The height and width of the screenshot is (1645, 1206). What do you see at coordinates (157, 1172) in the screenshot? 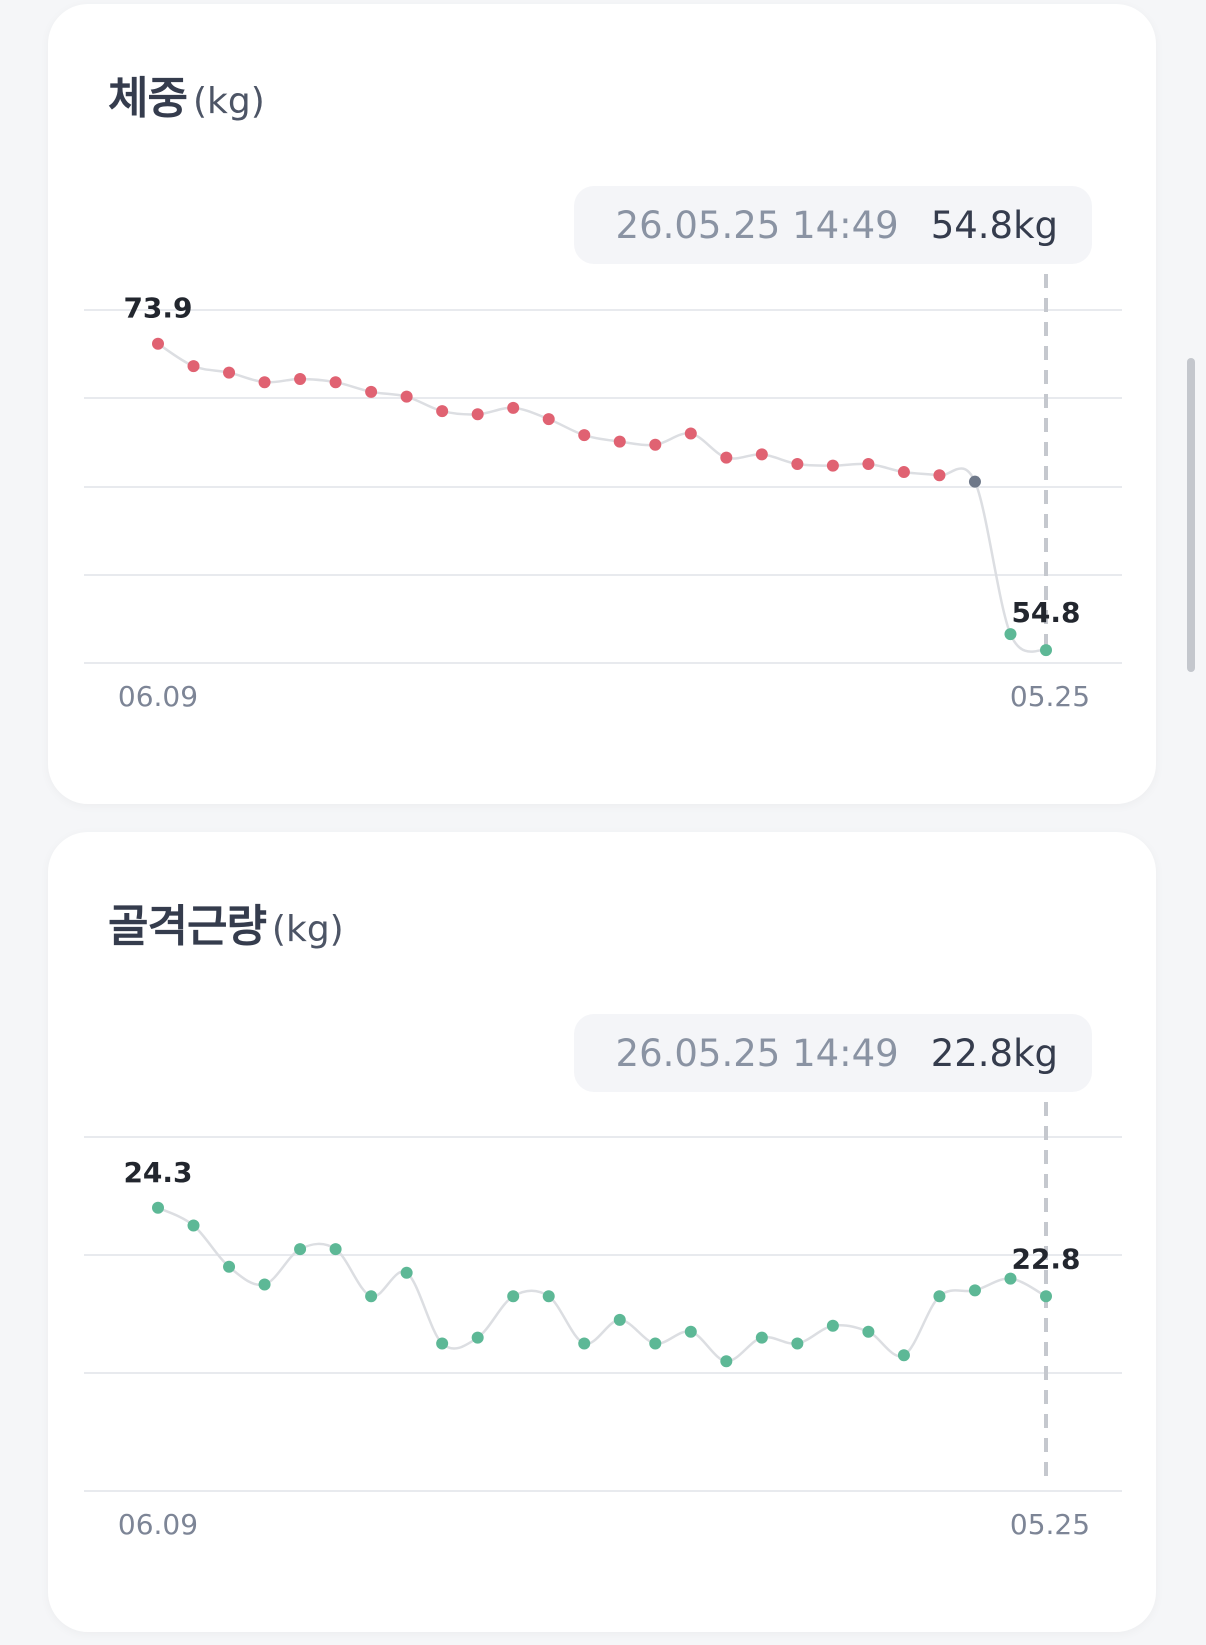
I see `first-value-label: 24.3` at bounding box center [157, 1172].